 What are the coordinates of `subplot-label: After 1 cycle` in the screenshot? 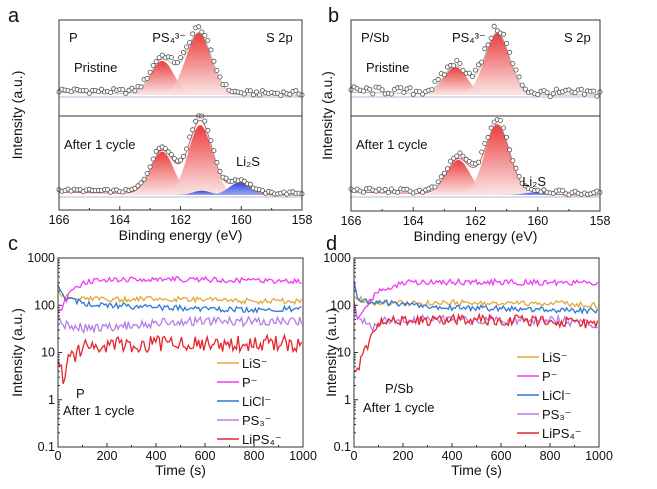 It's located at (392, 144).